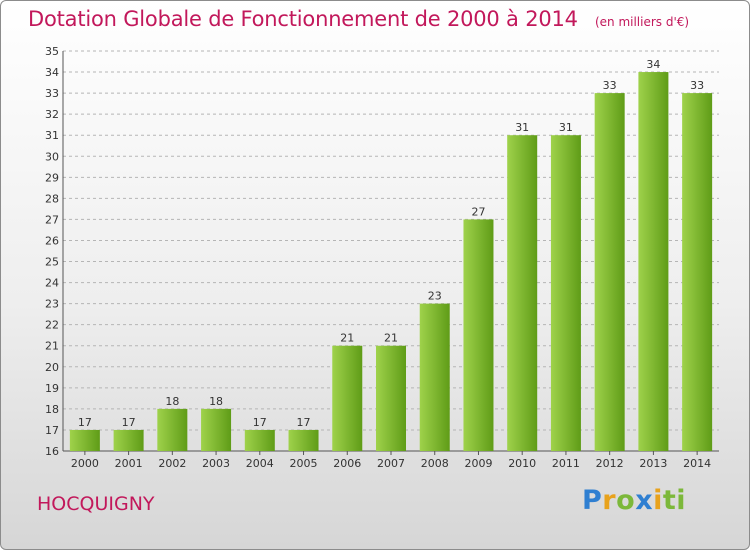 This screenshot has height=550, width=750. I want to click on y-tick-label: 30, so click(52, 156).